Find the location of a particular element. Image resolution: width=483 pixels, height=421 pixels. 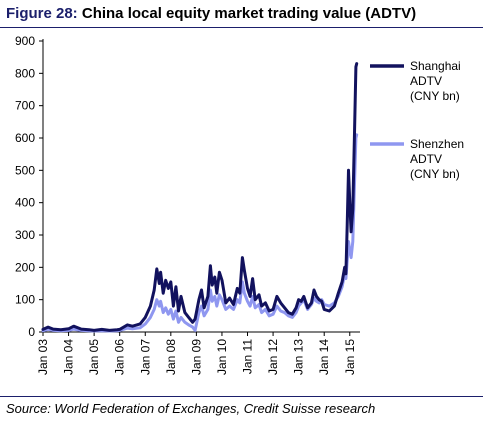

x-tick-label: Jan 03 is located at coordinates (43, 357).